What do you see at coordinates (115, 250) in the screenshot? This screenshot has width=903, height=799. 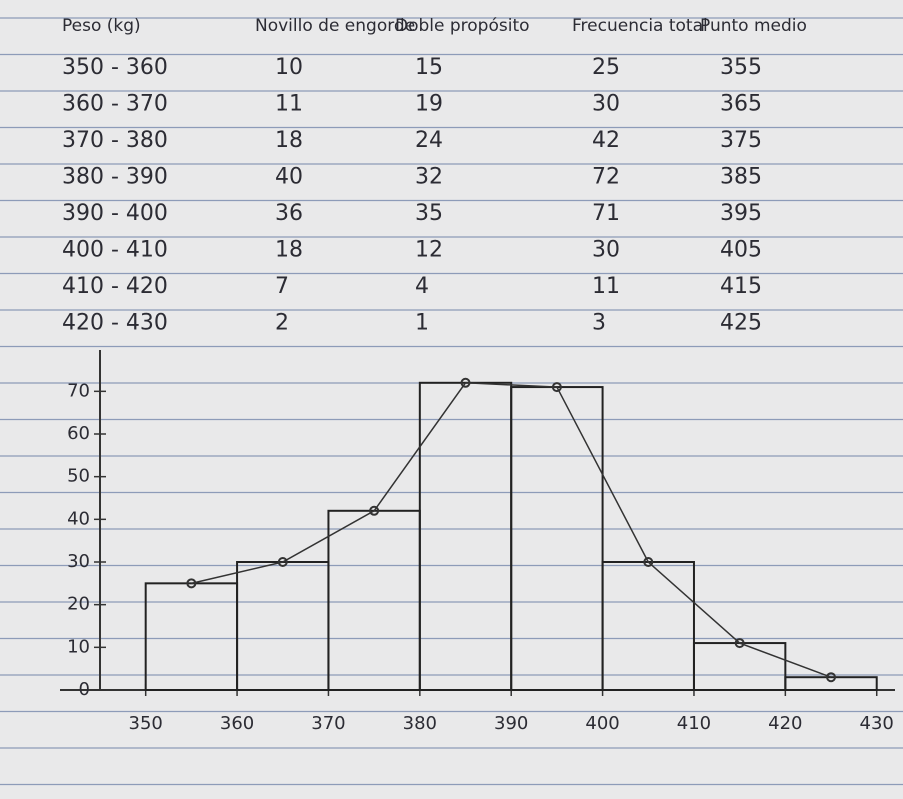 I see `table-cell: 400 - 410` at bounding box center [115, 250].